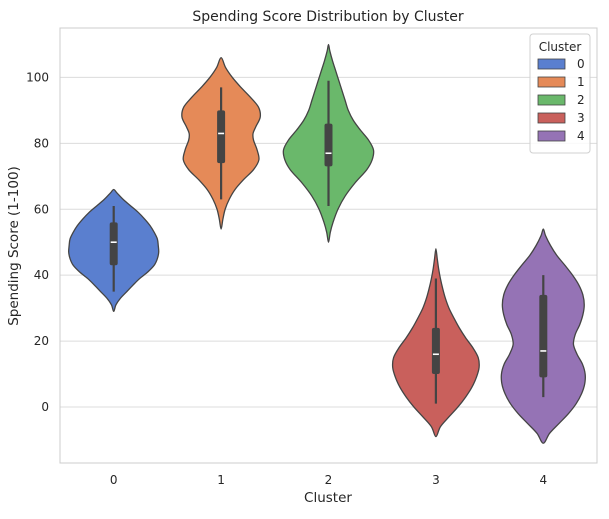 This screenshot has height=519, width=609. I want to click on x-tick-label: 2, so click(329, 480).